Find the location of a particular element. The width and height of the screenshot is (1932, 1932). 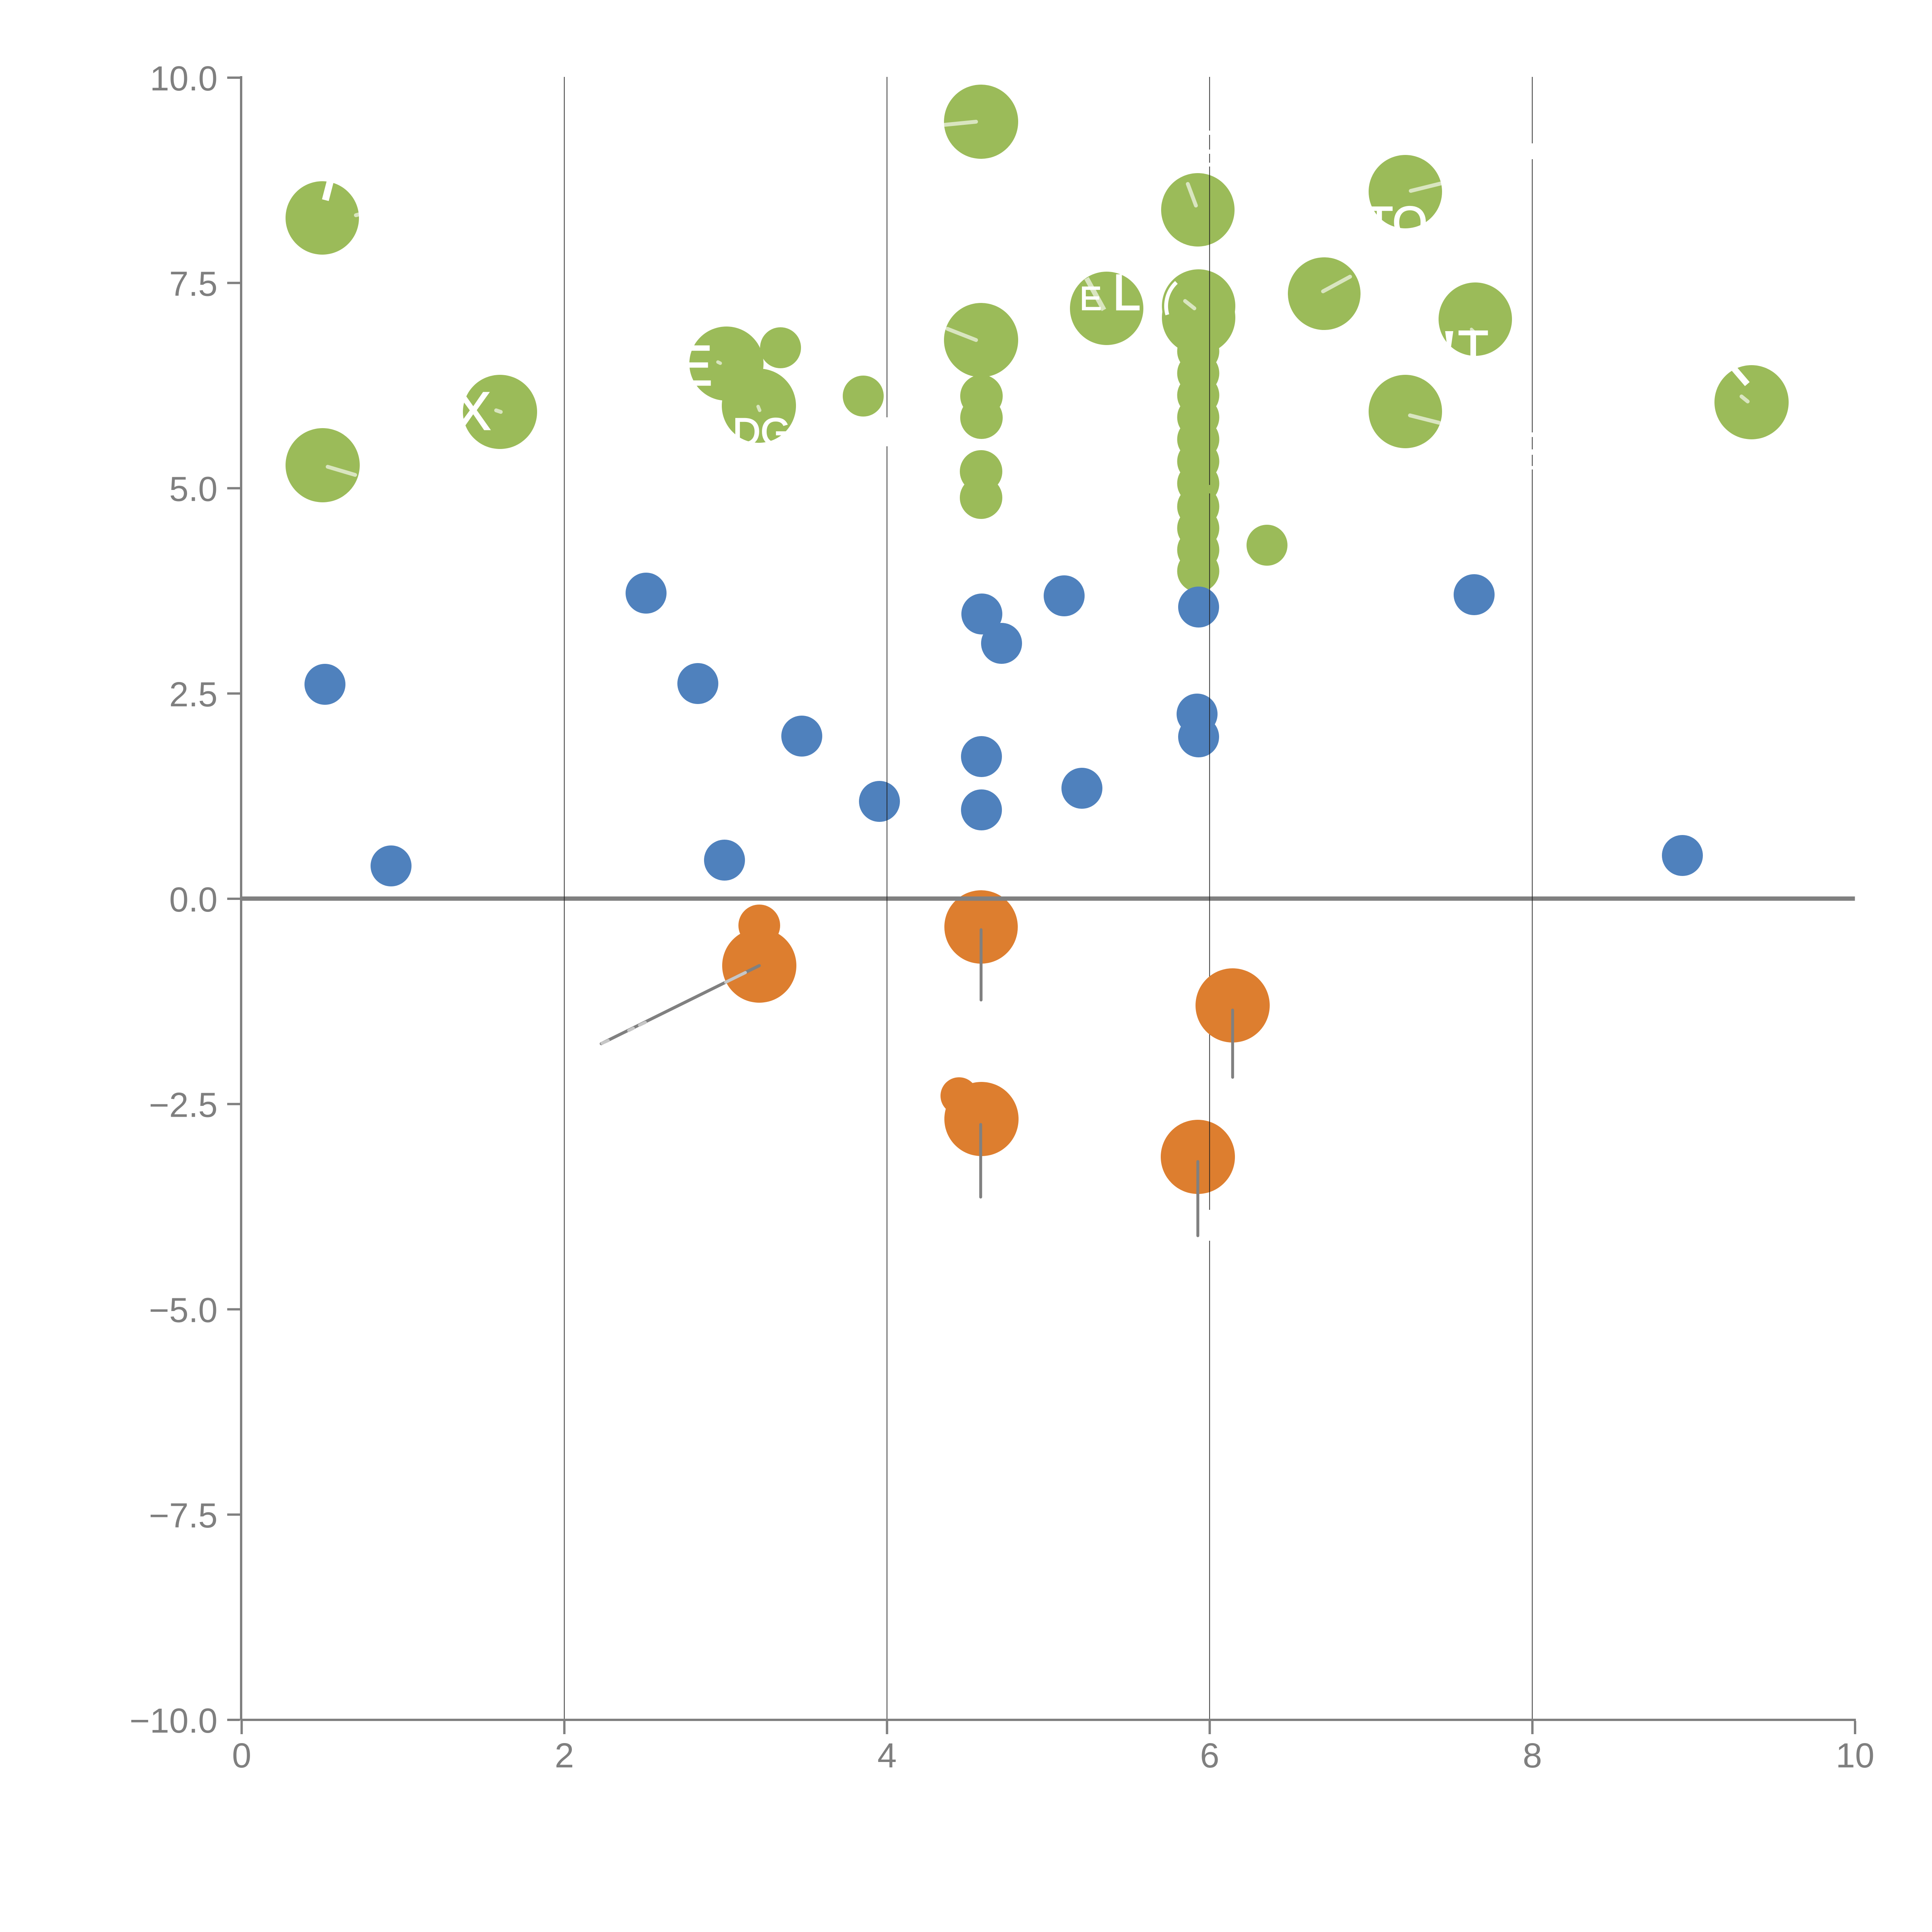

svg-text: 6 is located at coordinates (1210, 1756).